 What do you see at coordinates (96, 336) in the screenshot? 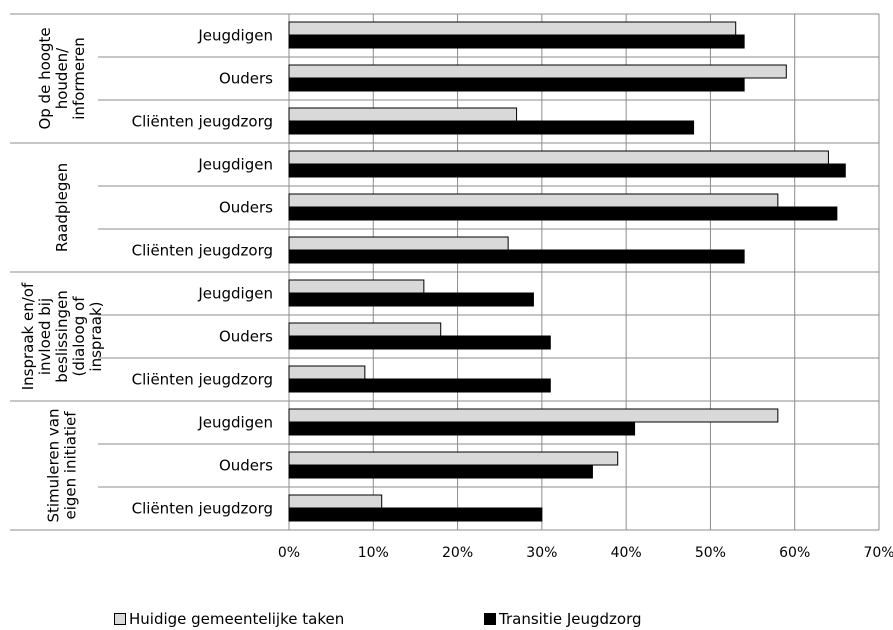
I see `group-label: inspraak)` at bounding box center [96, 336].